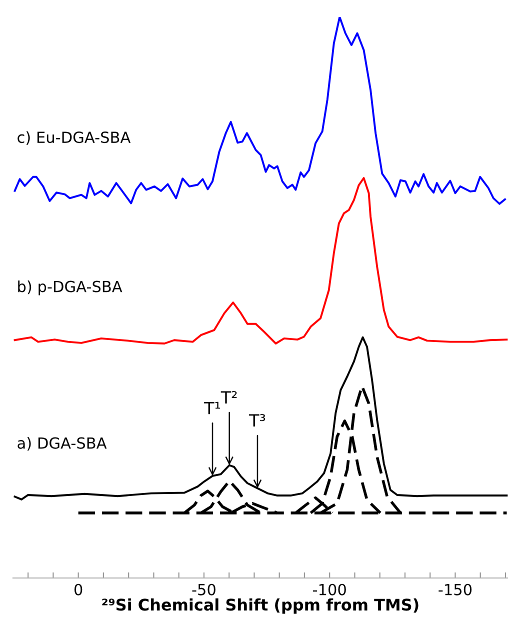 This screenshot has height=617, width=508. What do you see at coordinates (78, 590) in the screenshot?
I see `x-tick-label: 0` at bounding box center [78, 590].